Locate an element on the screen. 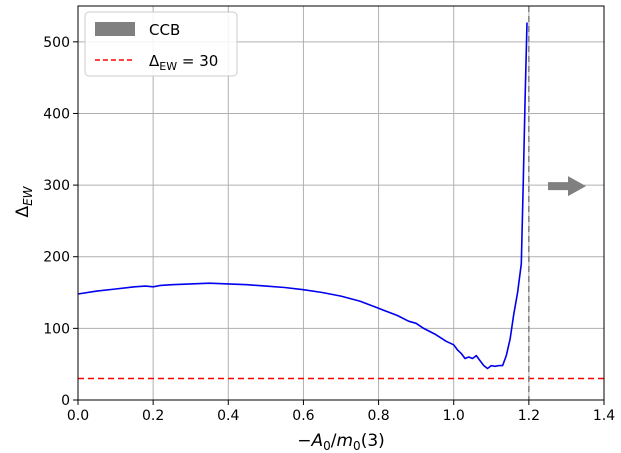 The width and height of the screenshot is (621, 453). x-tick-label: 1.2 is located at coordinates (529, 416).